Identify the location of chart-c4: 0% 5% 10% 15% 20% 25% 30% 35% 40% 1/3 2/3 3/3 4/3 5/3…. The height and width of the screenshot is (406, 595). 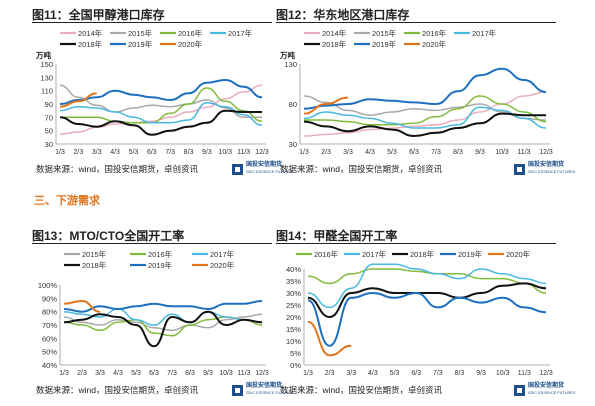
(419, 313).